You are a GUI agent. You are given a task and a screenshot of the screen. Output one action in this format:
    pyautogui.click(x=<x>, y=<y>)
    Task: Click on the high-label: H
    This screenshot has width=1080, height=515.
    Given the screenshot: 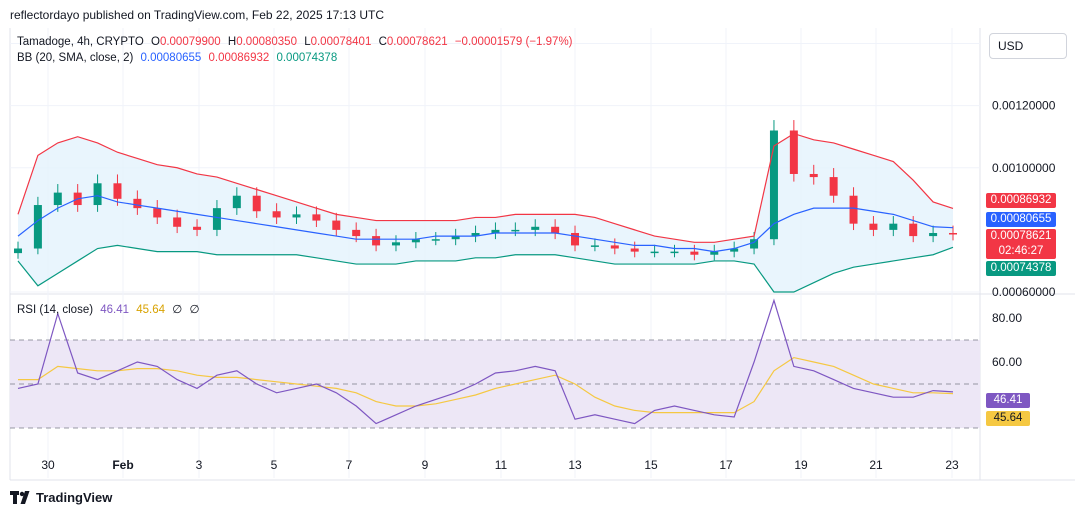 What is the action you would take?
    pyautogui.click(x=232, y=42)
    